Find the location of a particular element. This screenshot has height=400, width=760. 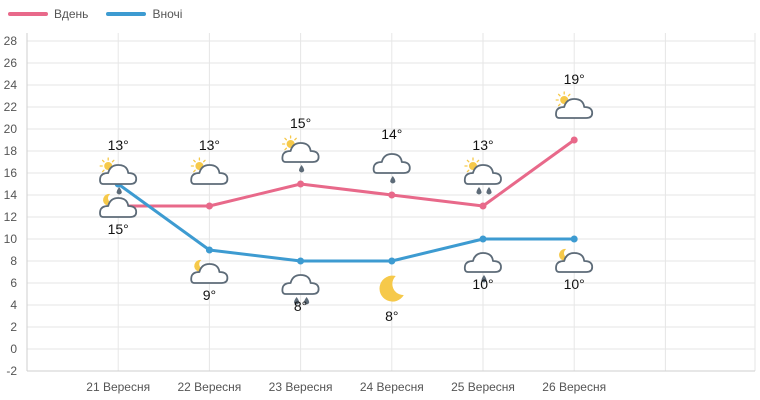

night-temperature-label: 15° is located at coordinates (118, 229).